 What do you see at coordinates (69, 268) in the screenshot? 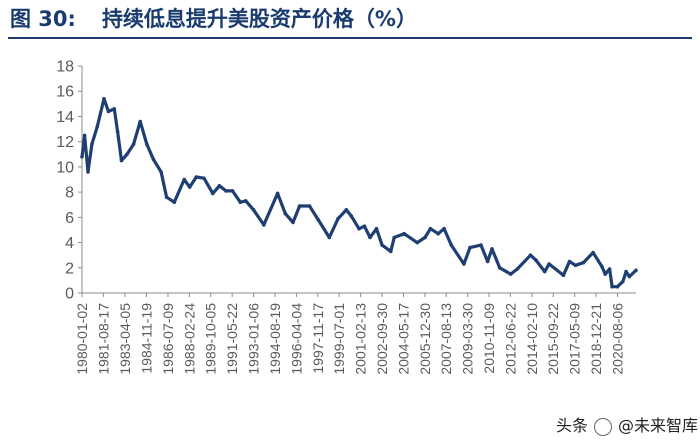
I see `y-tick-label: 2` at bounding box center [69, 268].